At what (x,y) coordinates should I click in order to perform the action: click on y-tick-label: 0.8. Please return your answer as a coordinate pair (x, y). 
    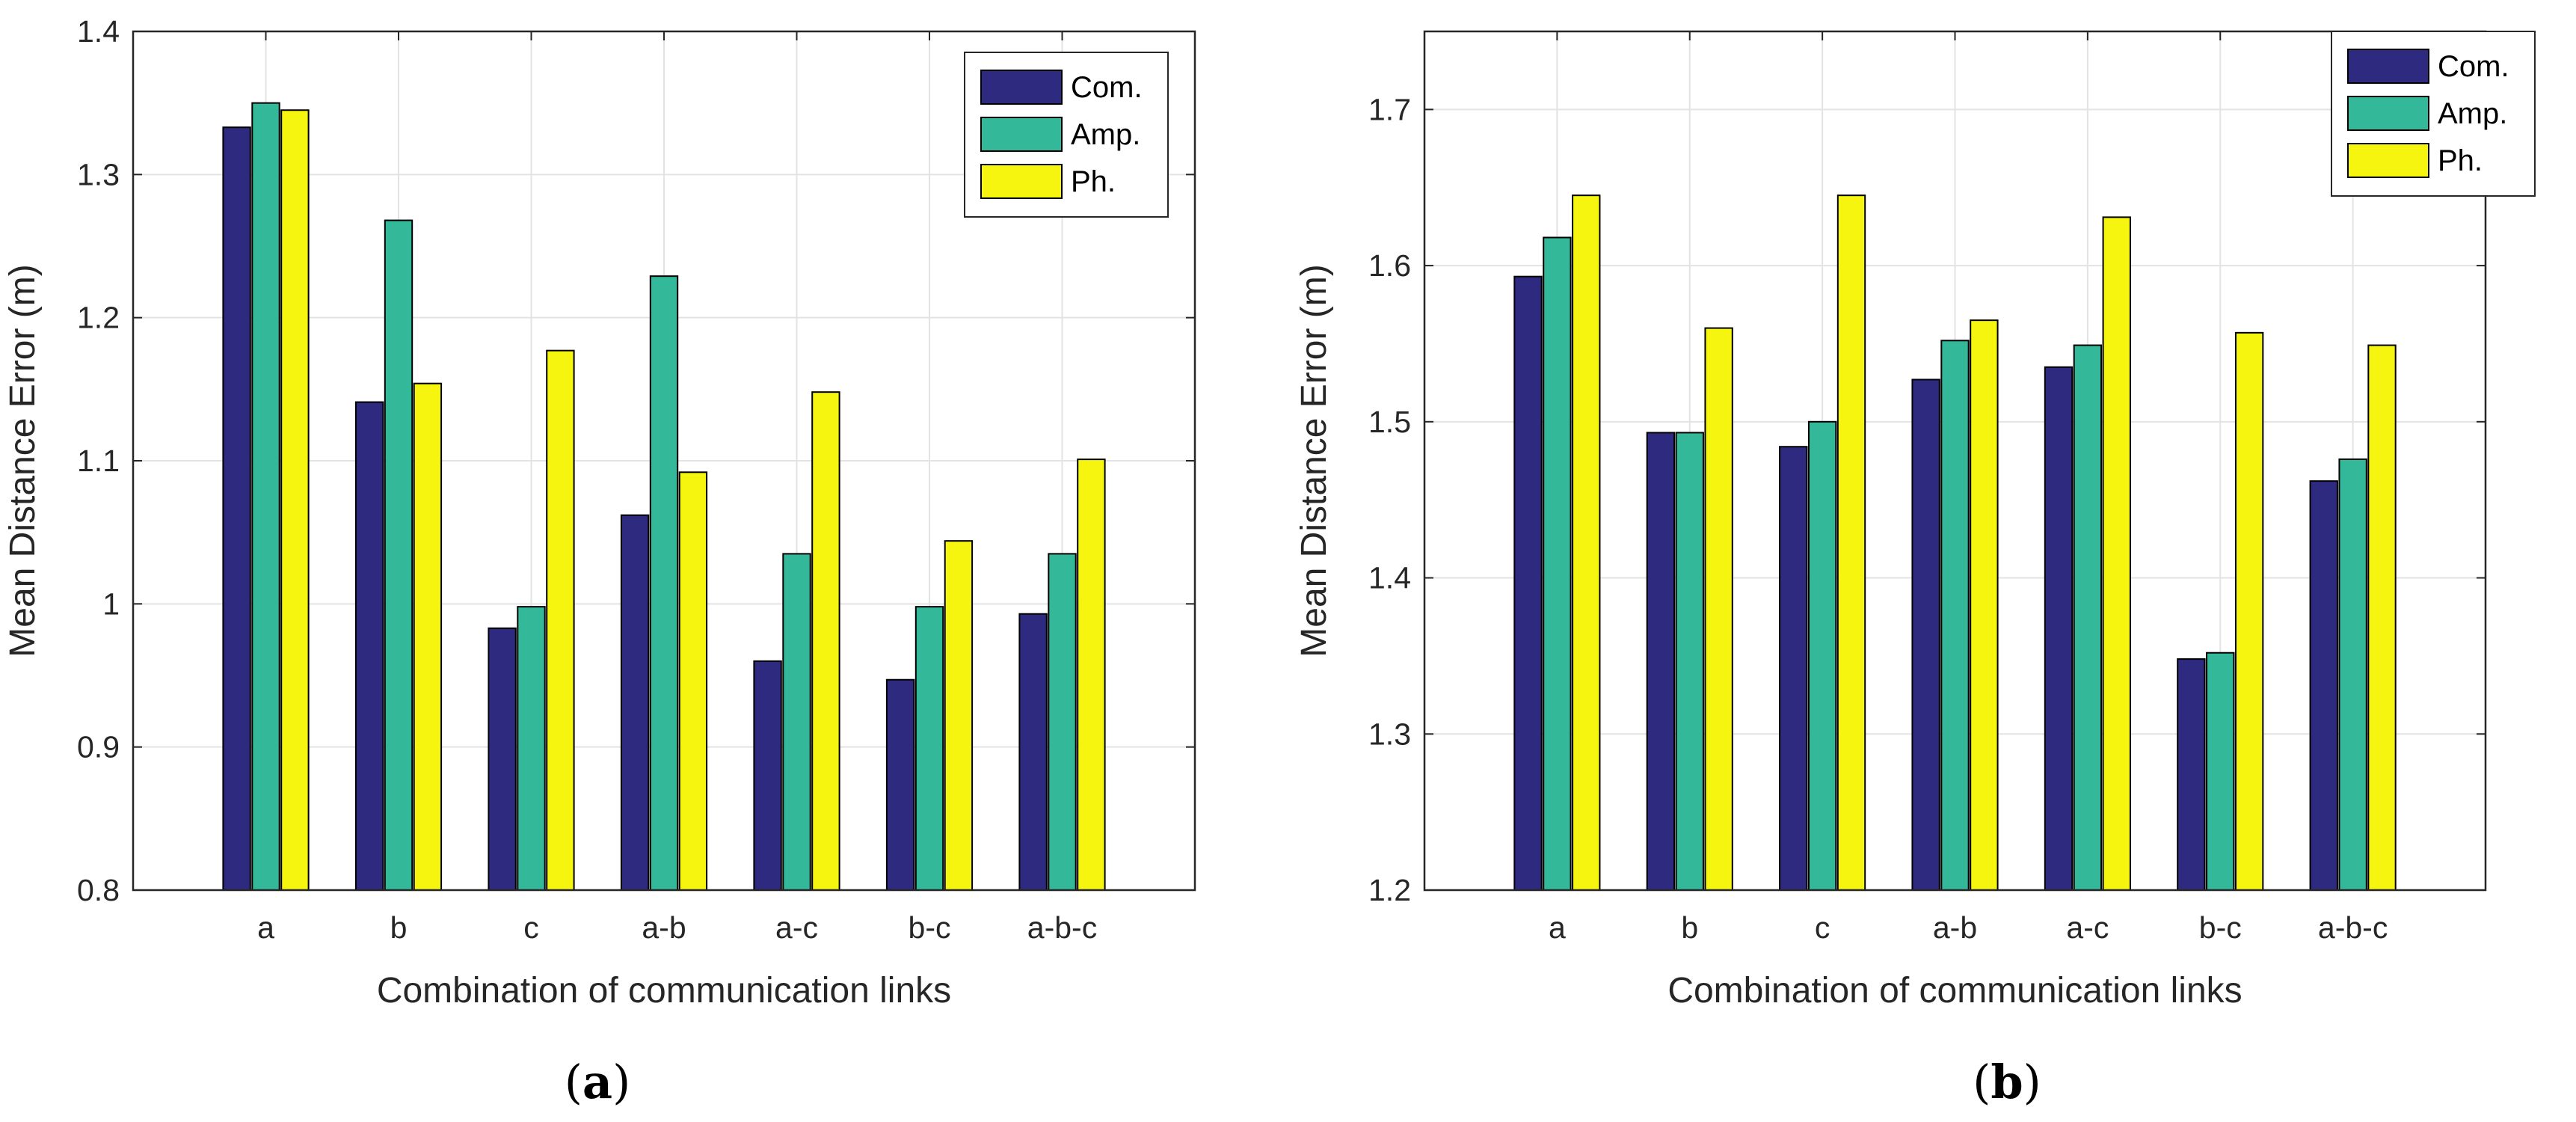
    Looking at the image, I should click on (98, 890).